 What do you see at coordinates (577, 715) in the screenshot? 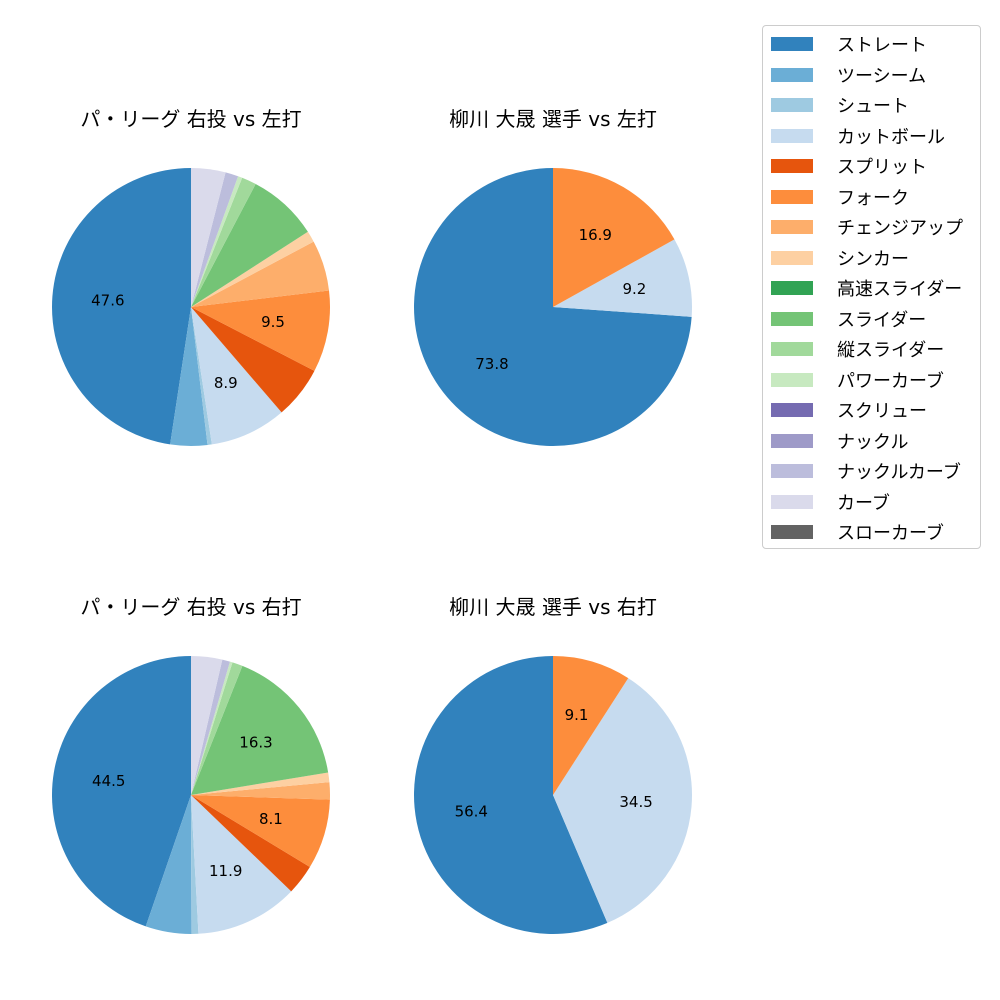
I see `slice-label: 9.1` at bounding box center [577, 715].